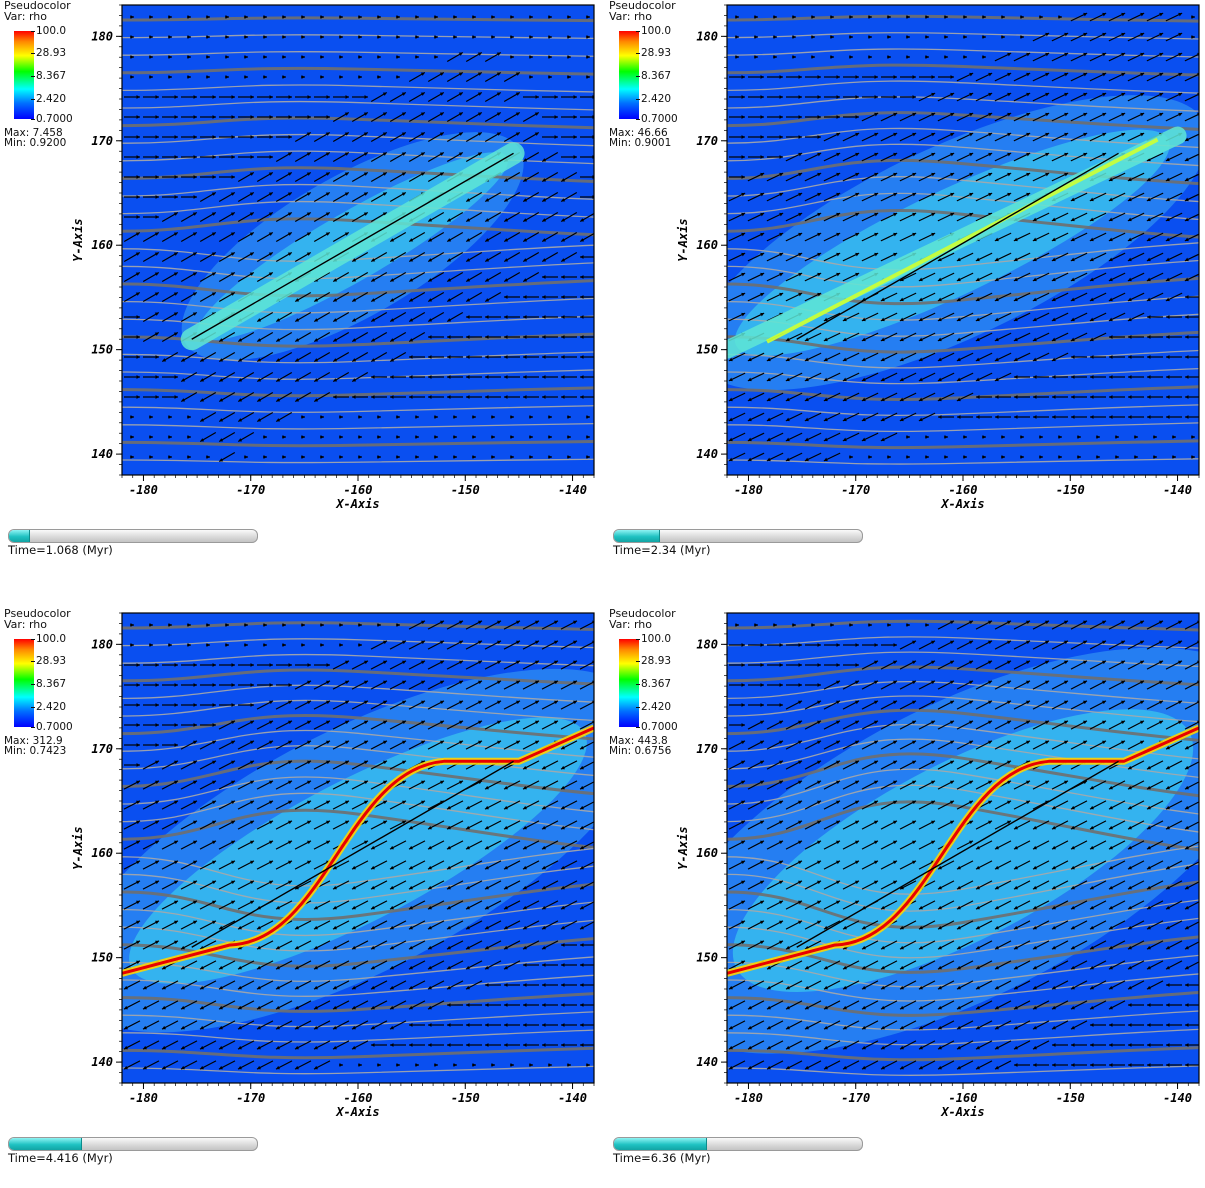 The height and width of the screenshot is (1188, 1205). What do you see at coordinates (35, 143) in the screenshot?
I see `min-label: Min: 0.9200` at bounding box center [35, 143].